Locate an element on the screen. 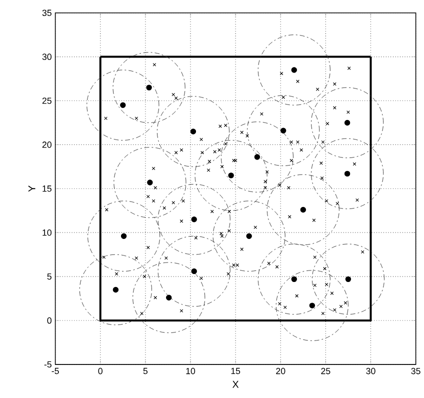 This screenshot has width=424, height=398. x-tick-label: 0 is located at coordinates (100, 371).